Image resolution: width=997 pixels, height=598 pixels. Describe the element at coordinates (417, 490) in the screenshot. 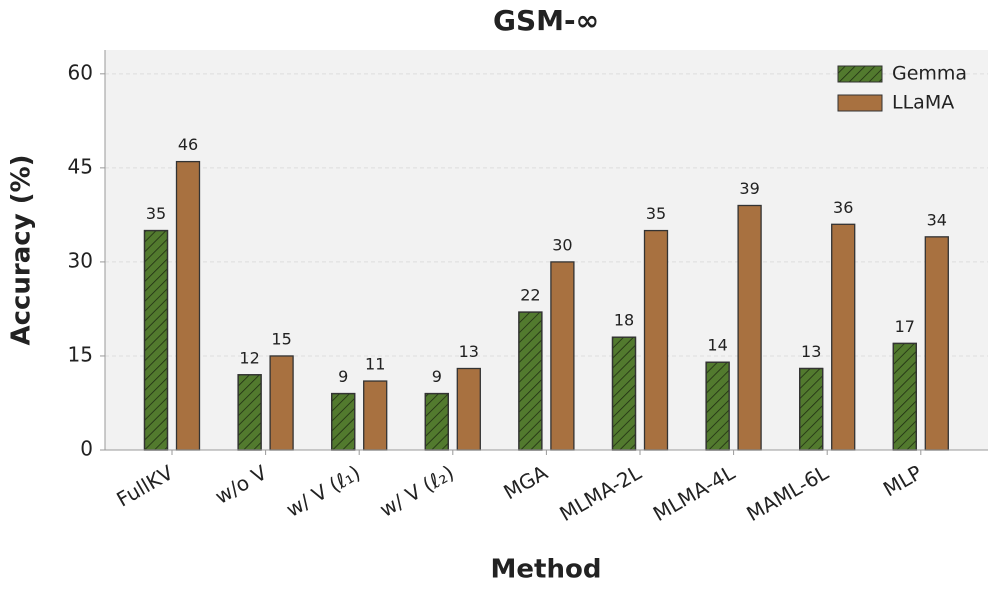

I see `x-tick-label: w/ V (ℓ₂)` at that location.